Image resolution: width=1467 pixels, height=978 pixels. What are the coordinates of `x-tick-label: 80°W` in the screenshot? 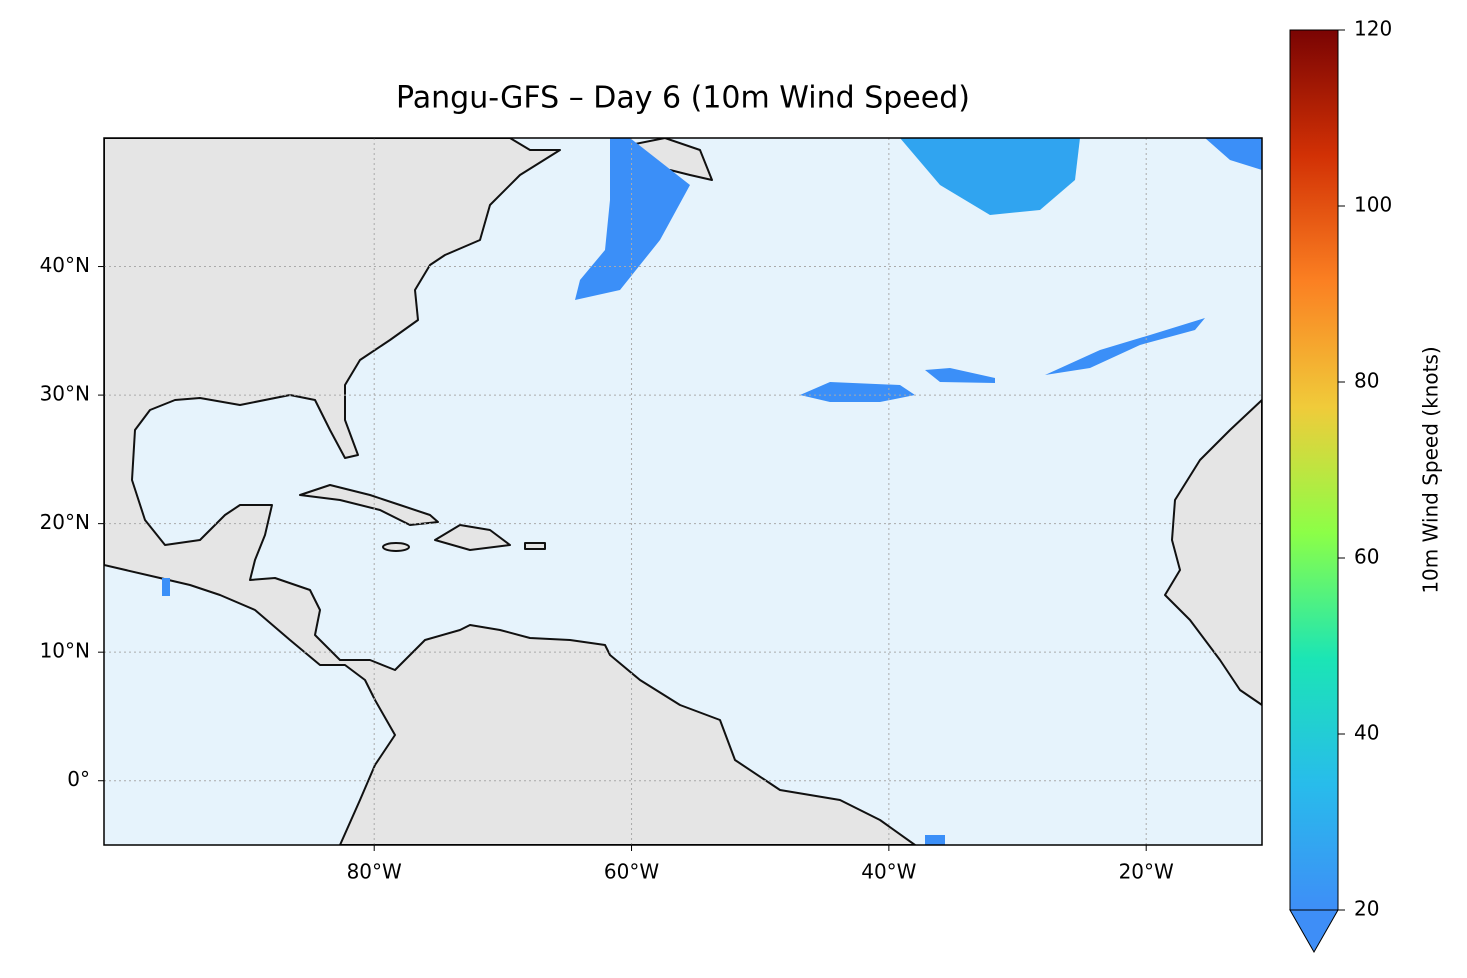 It's located at (374, 872).